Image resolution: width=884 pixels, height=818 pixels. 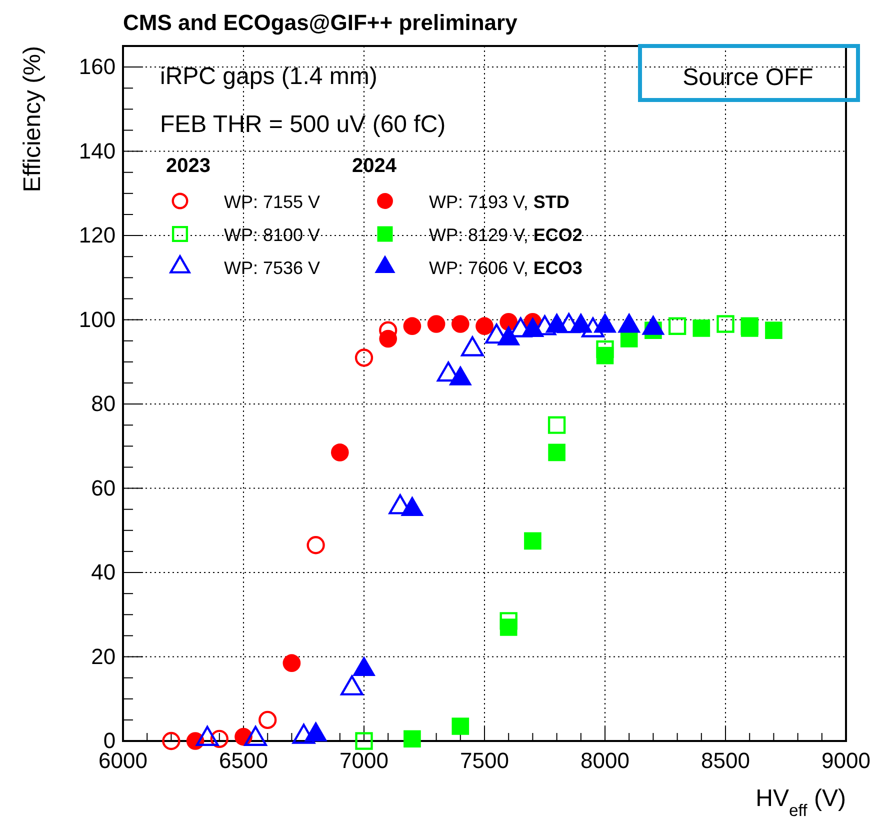 I want to click on annotation: 2024, so click(x=375, y=166).